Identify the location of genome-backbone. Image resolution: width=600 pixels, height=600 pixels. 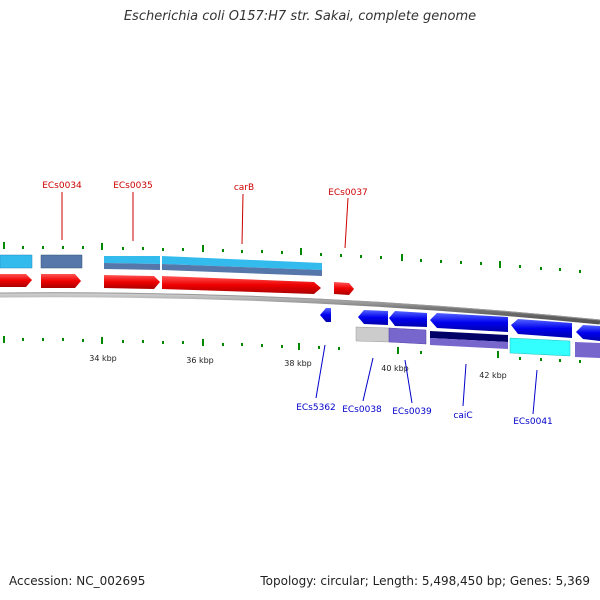
(300, 308).